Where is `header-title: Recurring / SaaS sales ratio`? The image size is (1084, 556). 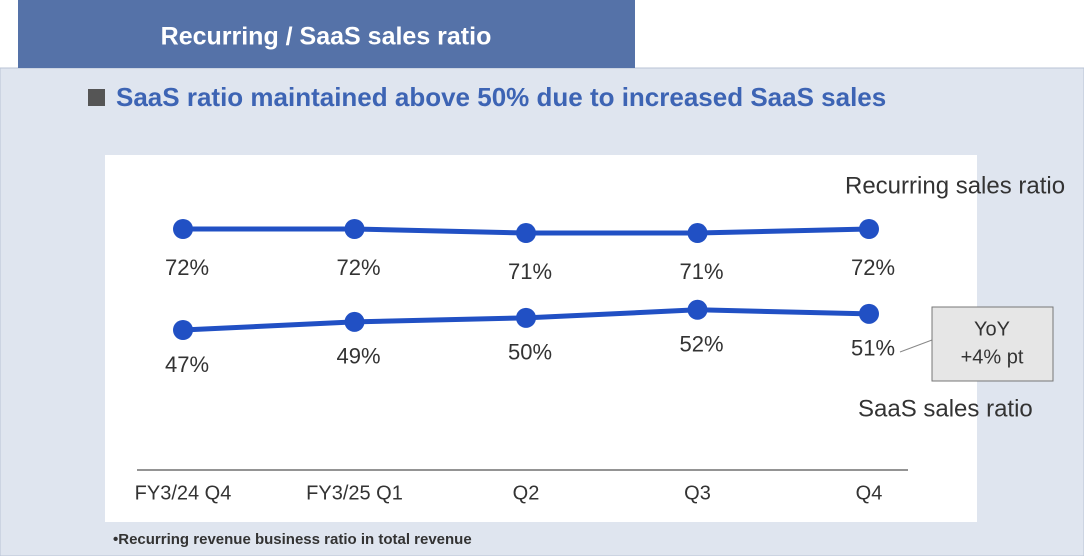
header-title: Recurring / SaaS sales ratio is located at coordinates (326, 37).